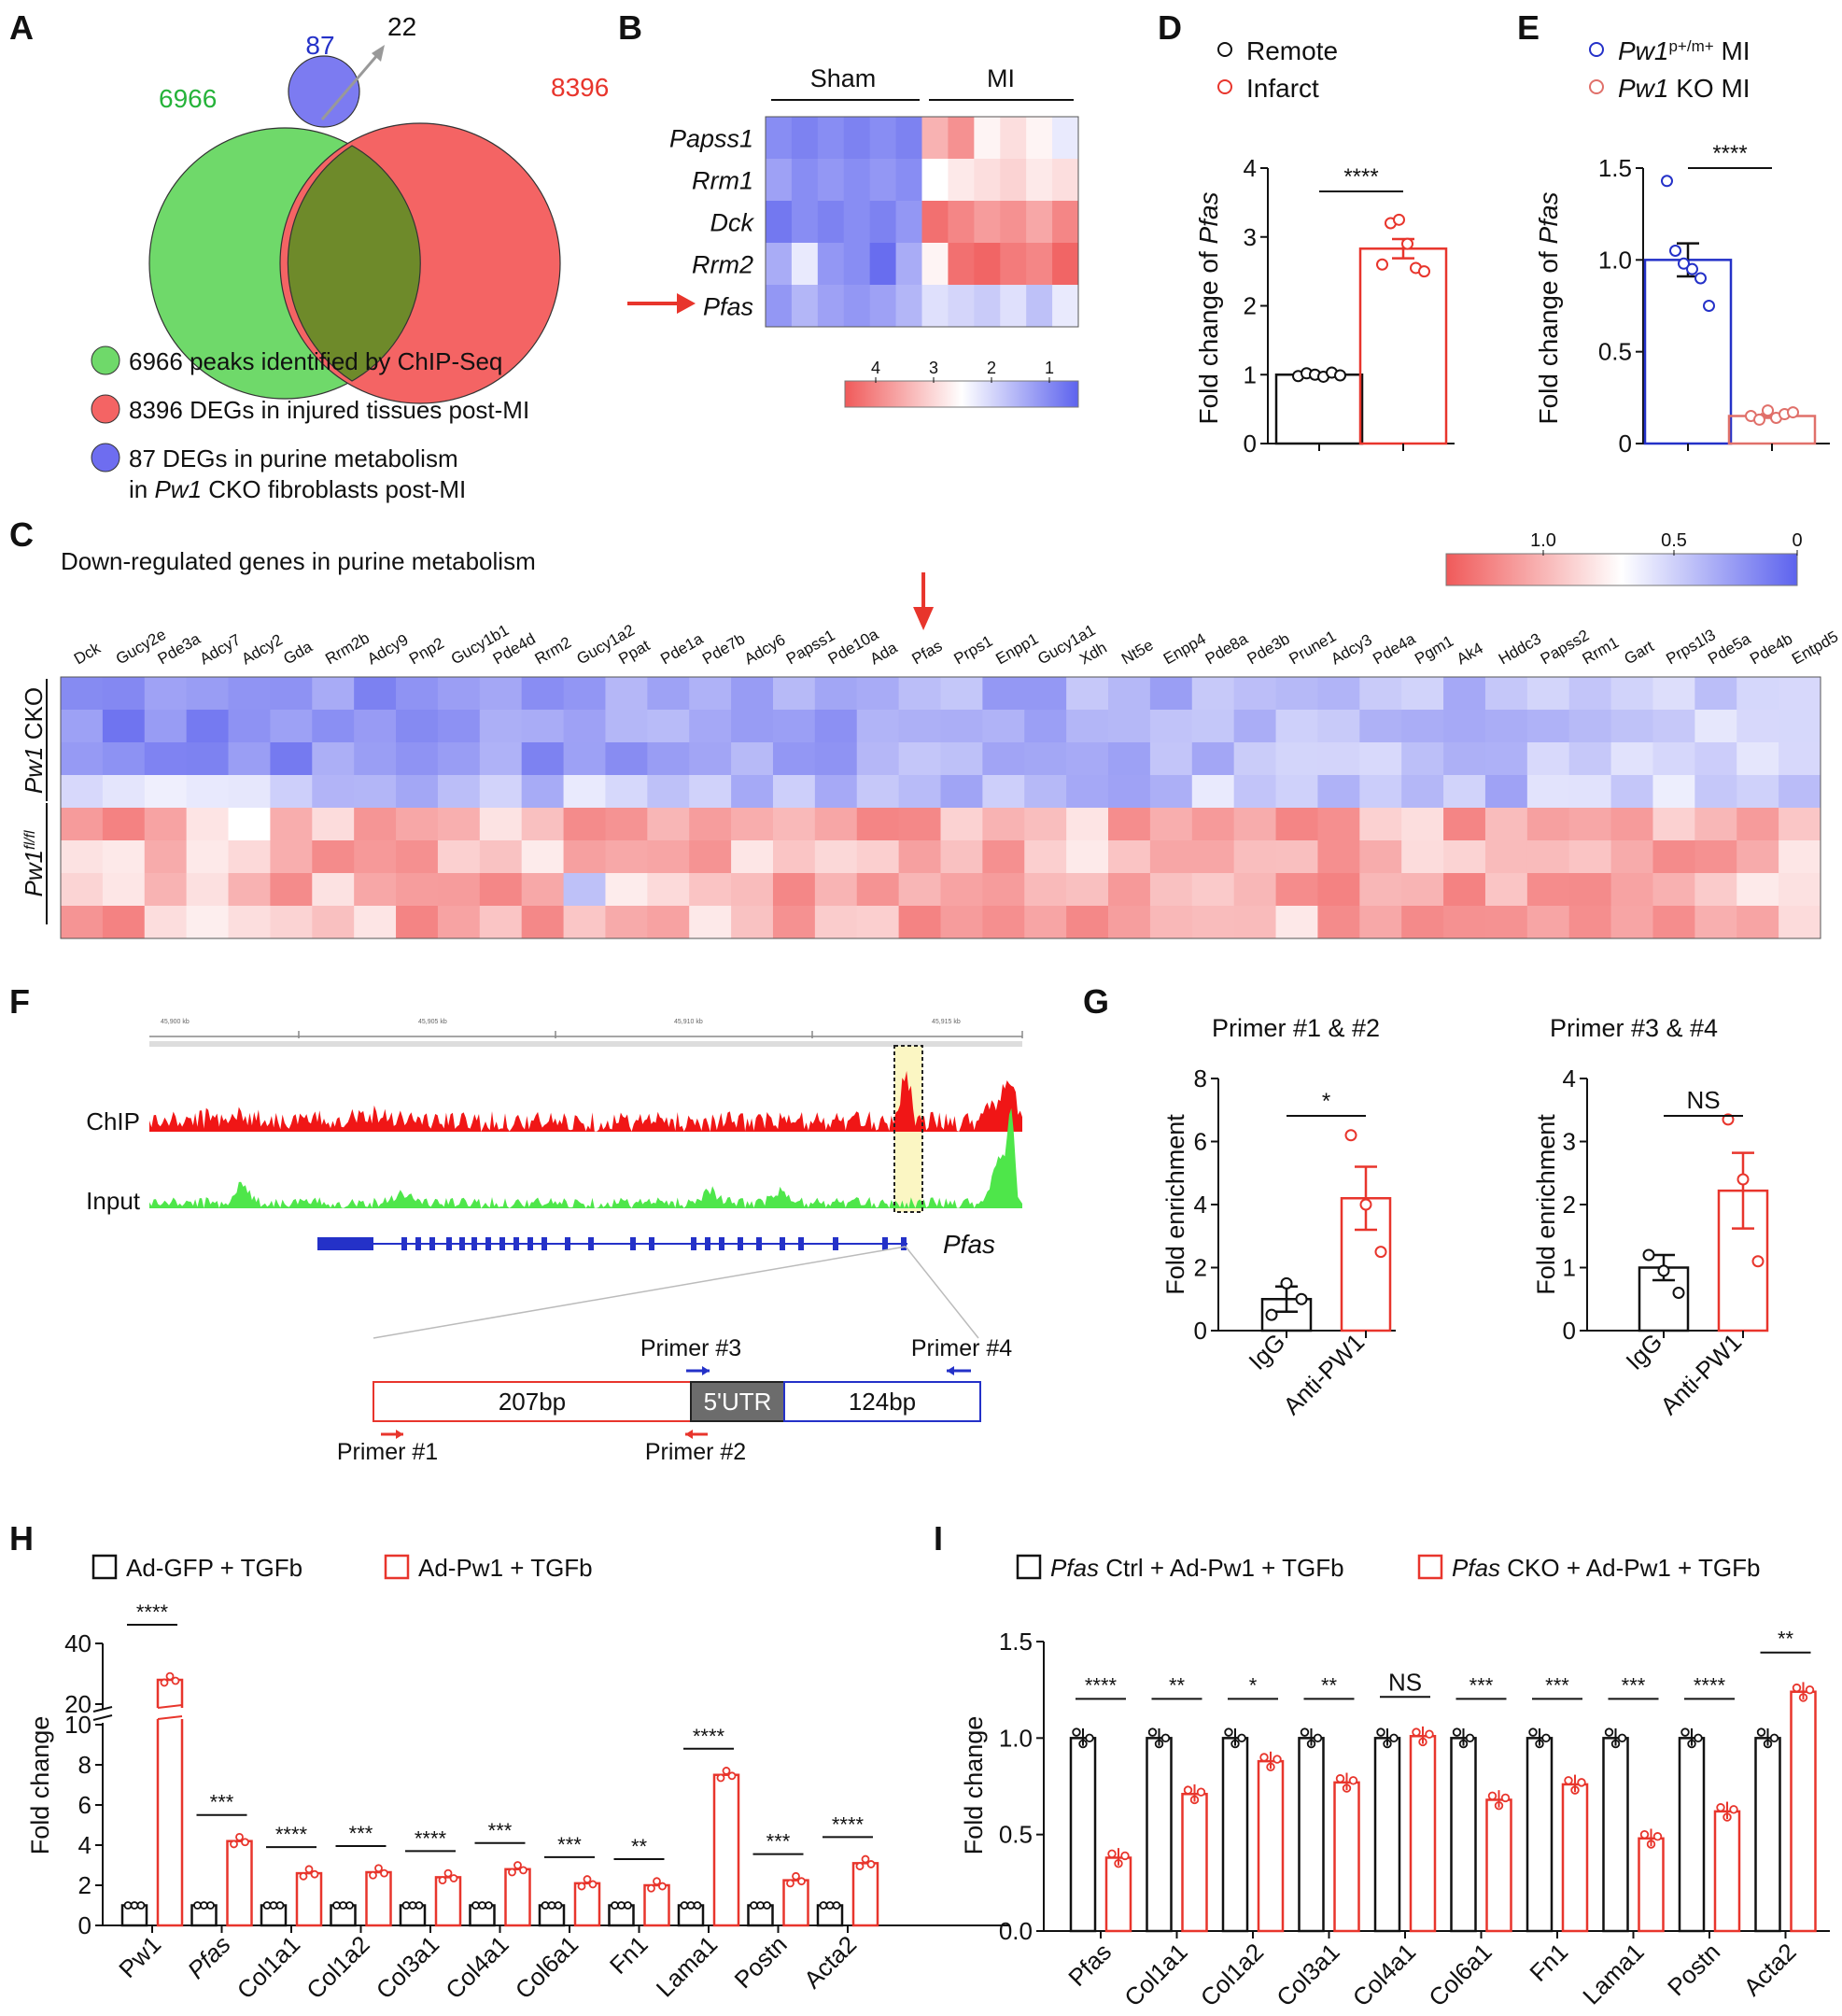 The width and height of the screenshot is (1842, 2016). Describe the element at coordinates (84, 1845) in the screenshot. I see `y-tick-label: 4` at that location.